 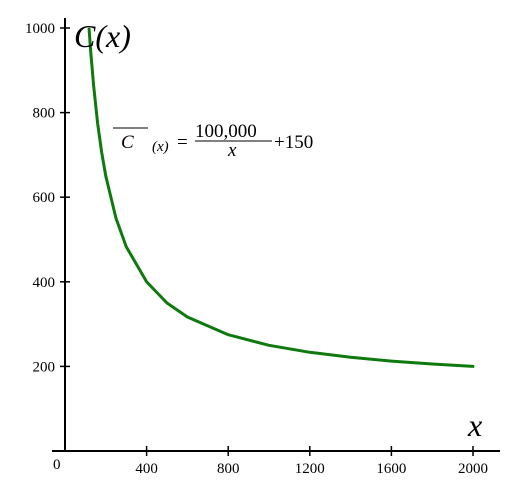 I want to click on x-tick-label: 2000, so click(x=473, y=469).